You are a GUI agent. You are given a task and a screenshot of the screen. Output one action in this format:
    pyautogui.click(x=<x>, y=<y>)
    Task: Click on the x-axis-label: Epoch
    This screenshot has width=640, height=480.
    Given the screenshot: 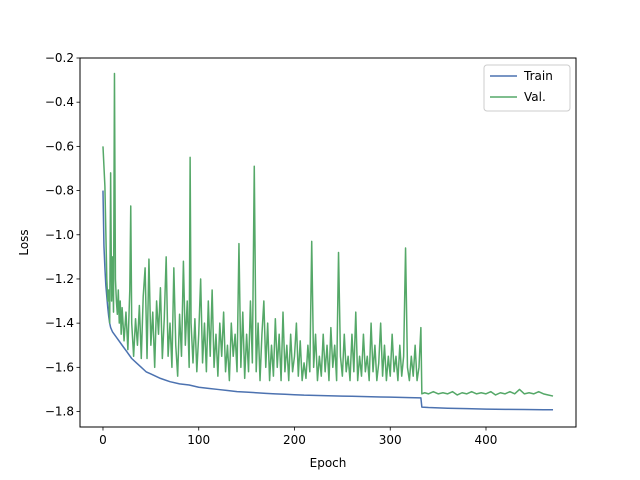 What is the action you would take?
    pyautogui.click(x=328, y=463)
    